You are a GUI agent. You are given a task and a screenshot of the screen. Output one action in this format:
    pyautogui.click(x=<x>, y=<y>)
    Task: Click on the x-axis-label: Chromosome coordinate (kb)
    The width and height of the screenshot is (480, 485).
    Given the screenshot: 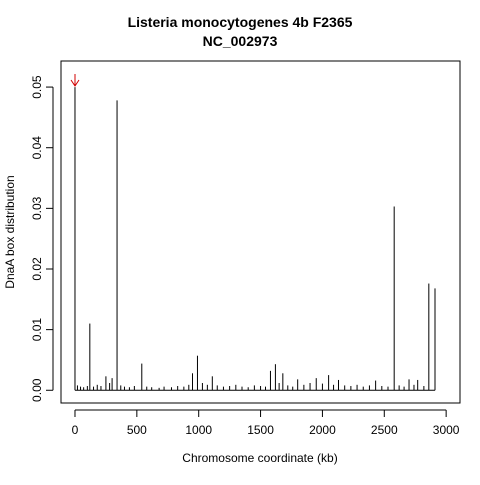 What is the action you would take?
    pyautogui.click(x=259, y=458)
    